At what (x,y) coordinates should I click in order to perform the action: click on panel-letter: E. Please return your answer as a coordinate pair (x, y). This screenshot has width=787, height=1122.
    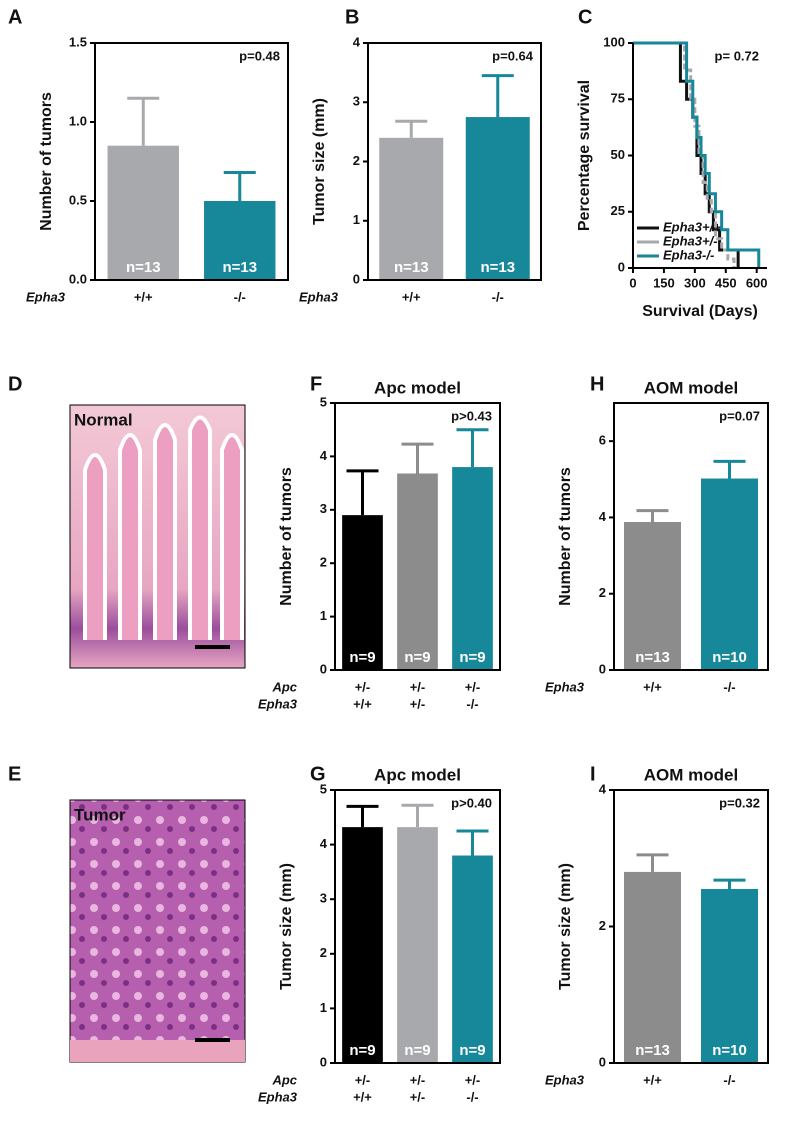
    Looking at the image, I should click on (14, 774).